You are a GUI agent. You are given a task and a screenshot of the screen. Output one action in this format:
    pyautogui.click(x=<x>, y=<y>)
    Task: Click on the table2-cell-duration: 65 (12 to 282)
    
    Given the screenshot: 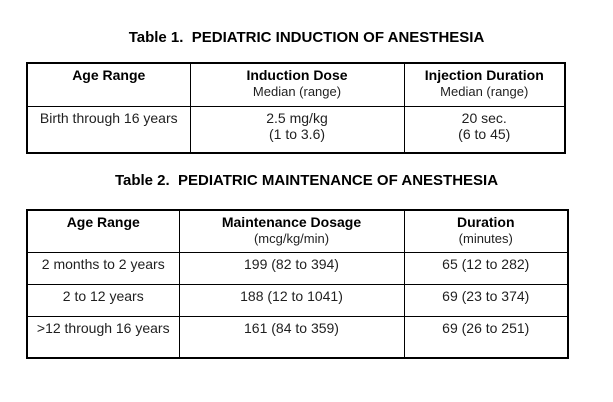 What is the action you would take?
    pyautogui.click(x=486, y=268)
    